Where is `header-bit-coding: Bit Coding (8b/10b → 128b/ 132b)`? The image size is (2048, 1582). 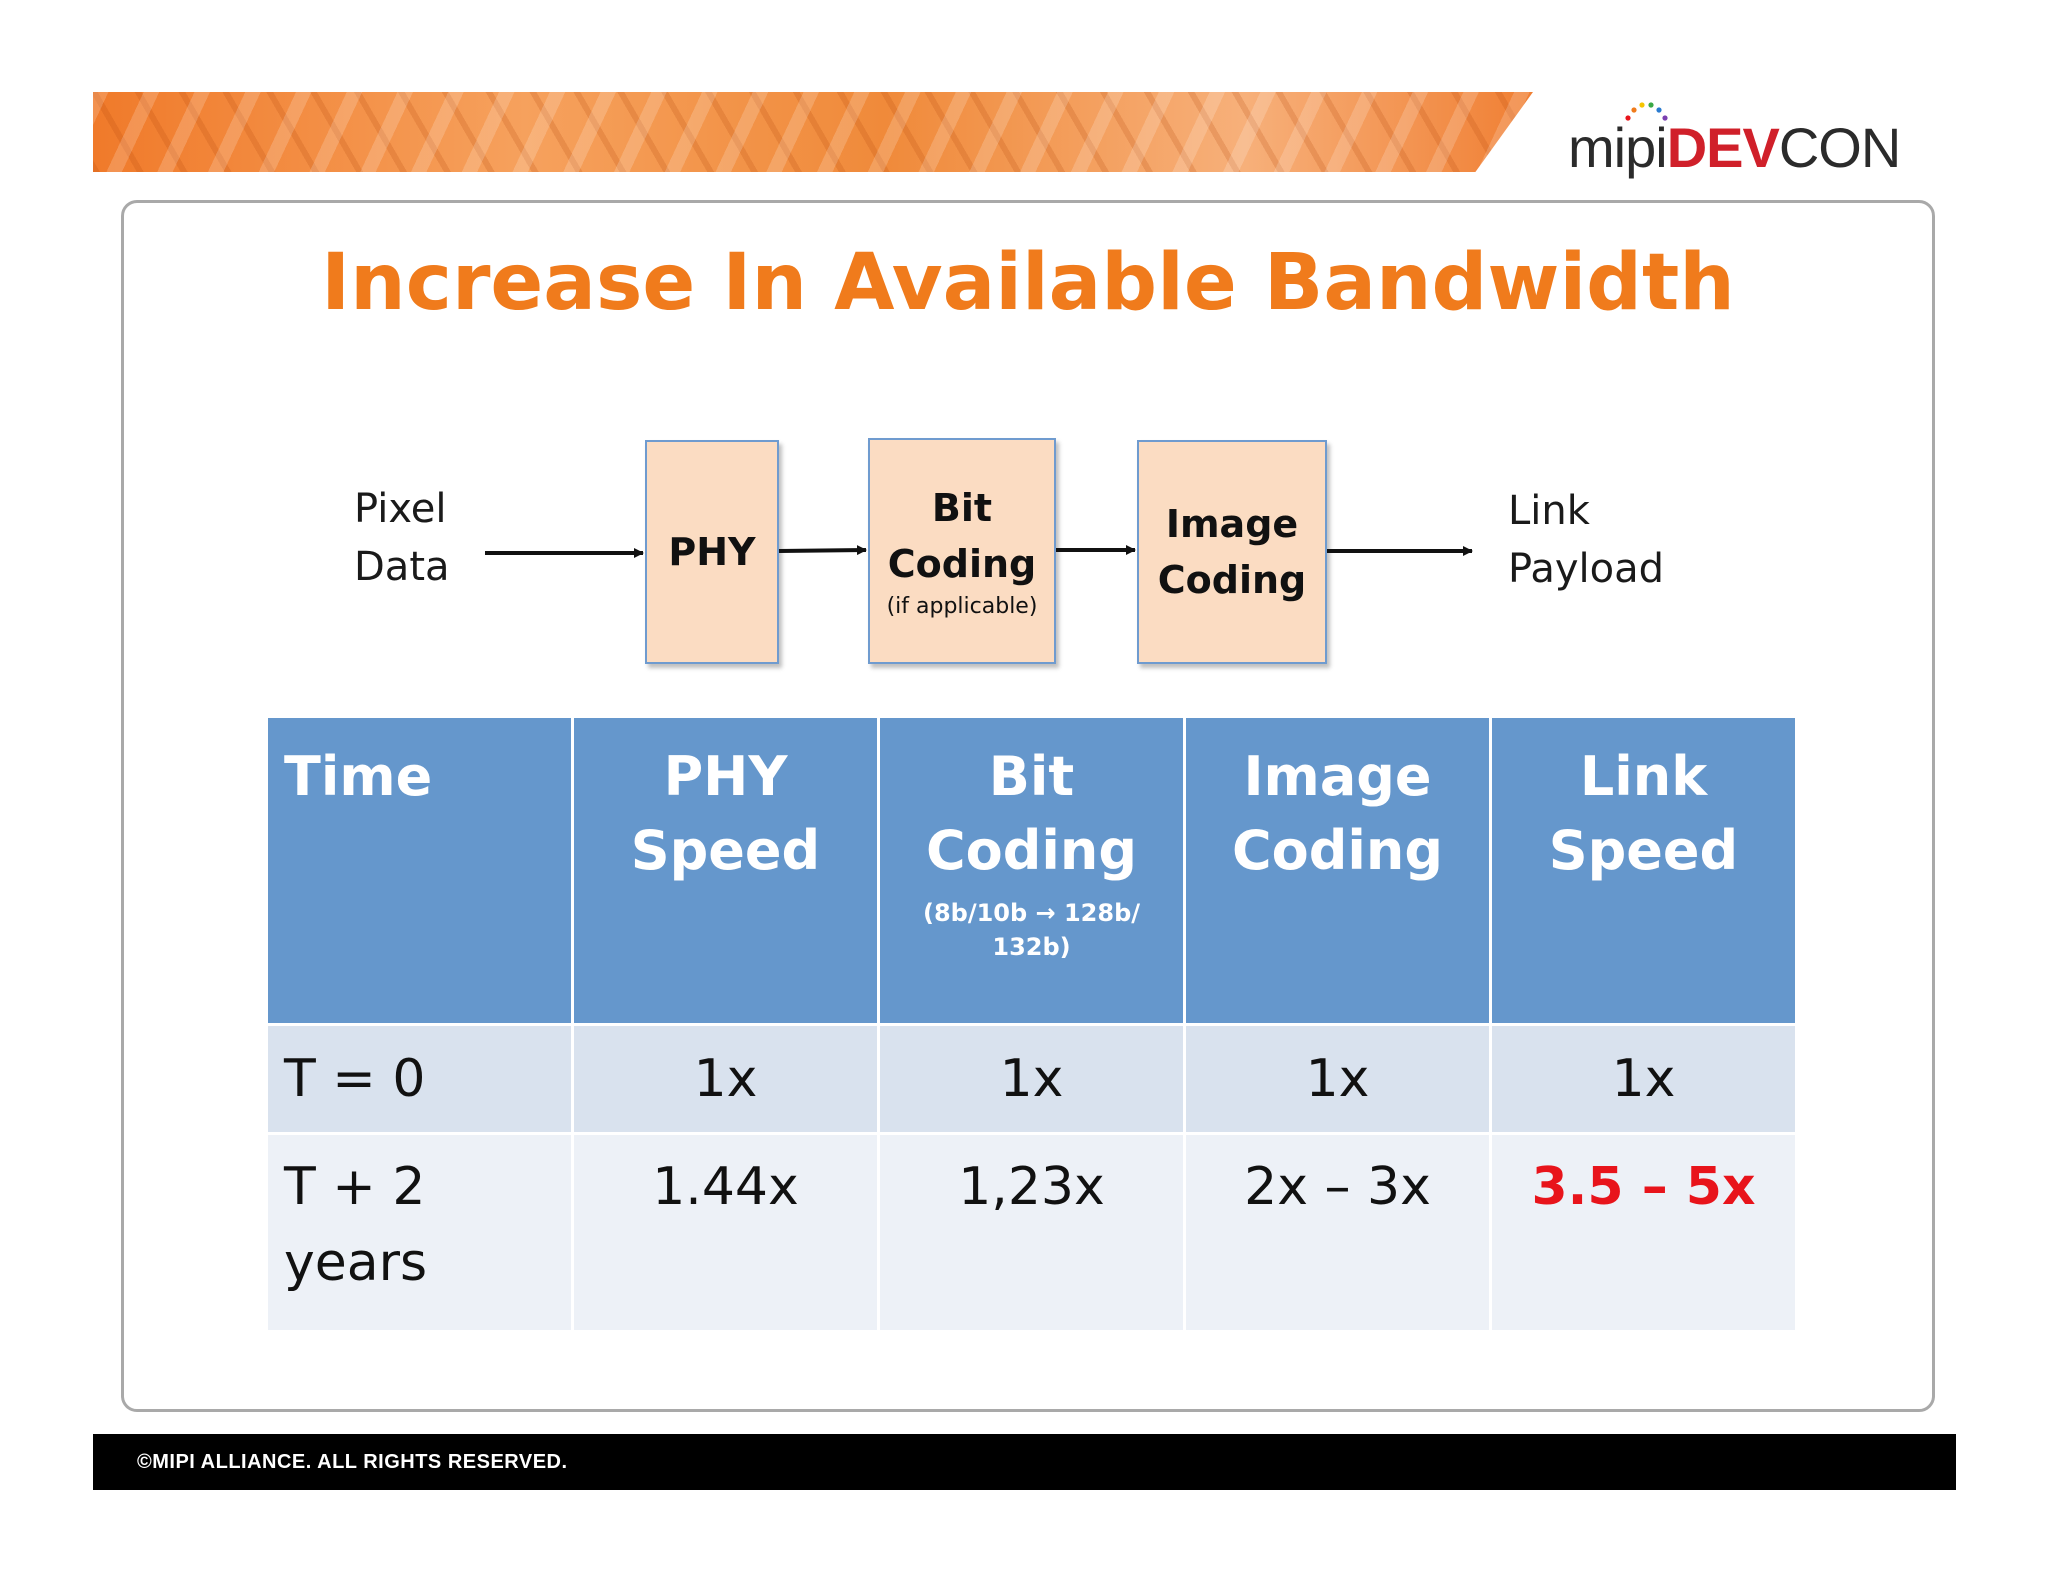
header-bit-coding: Bit Coding (8b/10b → 128b/ 132b) is located at coordinates (1031, 870).